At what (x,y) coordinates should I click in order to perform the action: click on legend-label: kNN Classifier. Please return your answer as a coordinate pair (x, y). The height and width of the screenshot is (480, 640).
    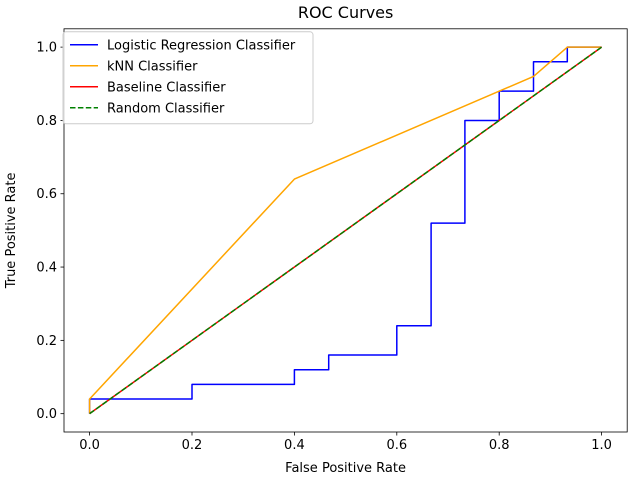
    Looking at the image, I should click on (152, 66).